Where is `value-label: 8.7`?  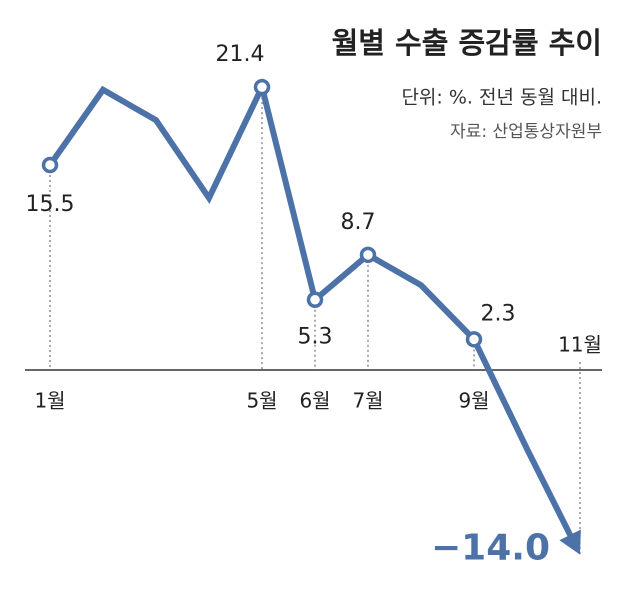
value-label: 8.7 is located at coordinates (358, 222).